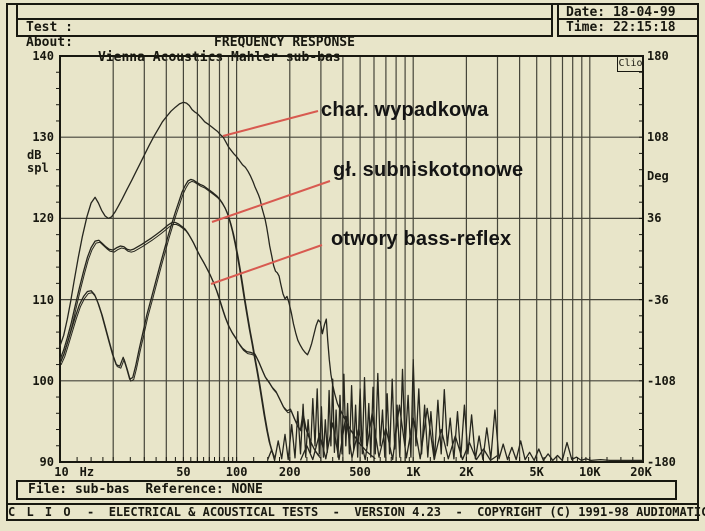  What do you see at coordinates (43, 56) in the screenshot?
I see `left-axis-label-140: 140` at bounding box center [43, 56].